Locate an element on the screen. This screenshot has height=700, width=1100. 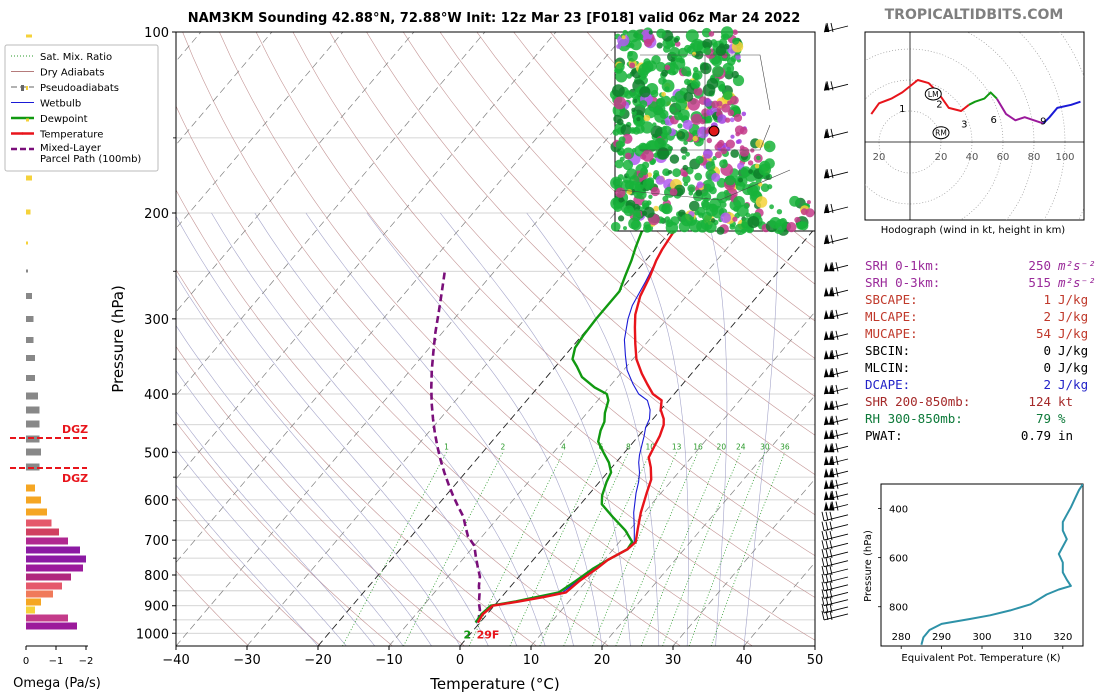
index-unit: % is located at coordinates (1062, 418).